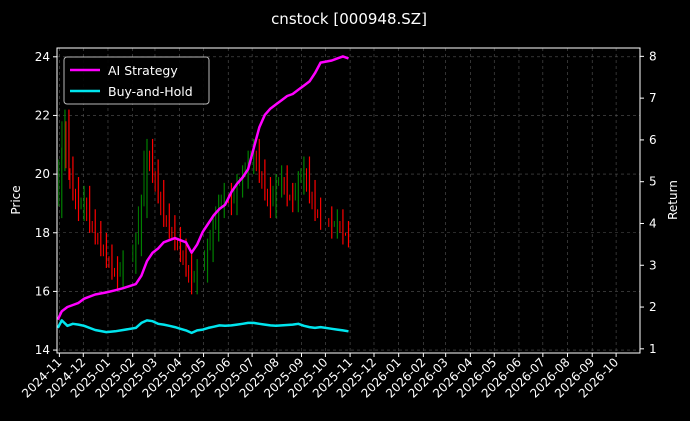 The image size is (690, 421). I want to click on legend-box, so click(136, 80).